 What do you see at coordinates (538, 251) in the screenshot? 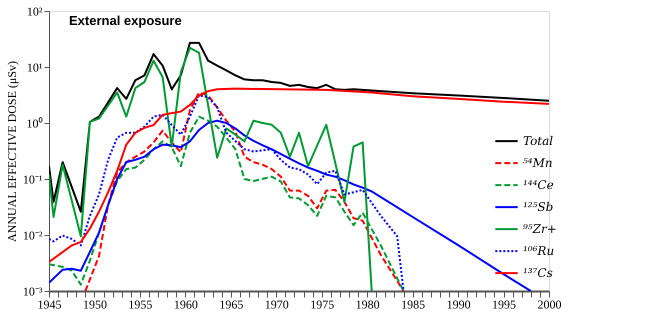
I see `legend-label: ¹⁰⁶Ru` at bounding box center [538, 251].